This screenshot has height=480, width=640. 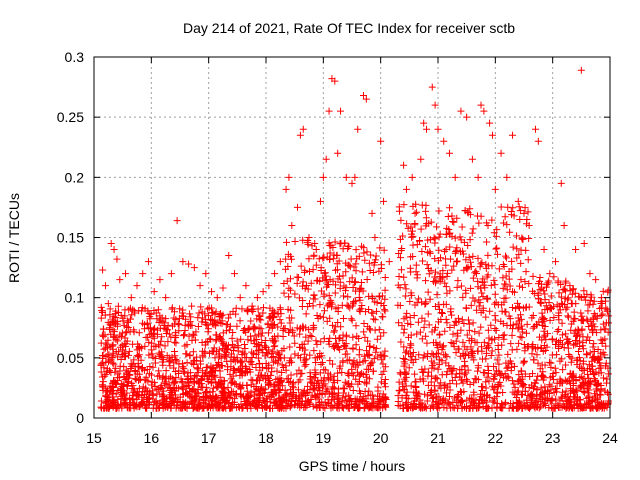 I want to click on x-tick-label: 16, so click(x=152, y=438).